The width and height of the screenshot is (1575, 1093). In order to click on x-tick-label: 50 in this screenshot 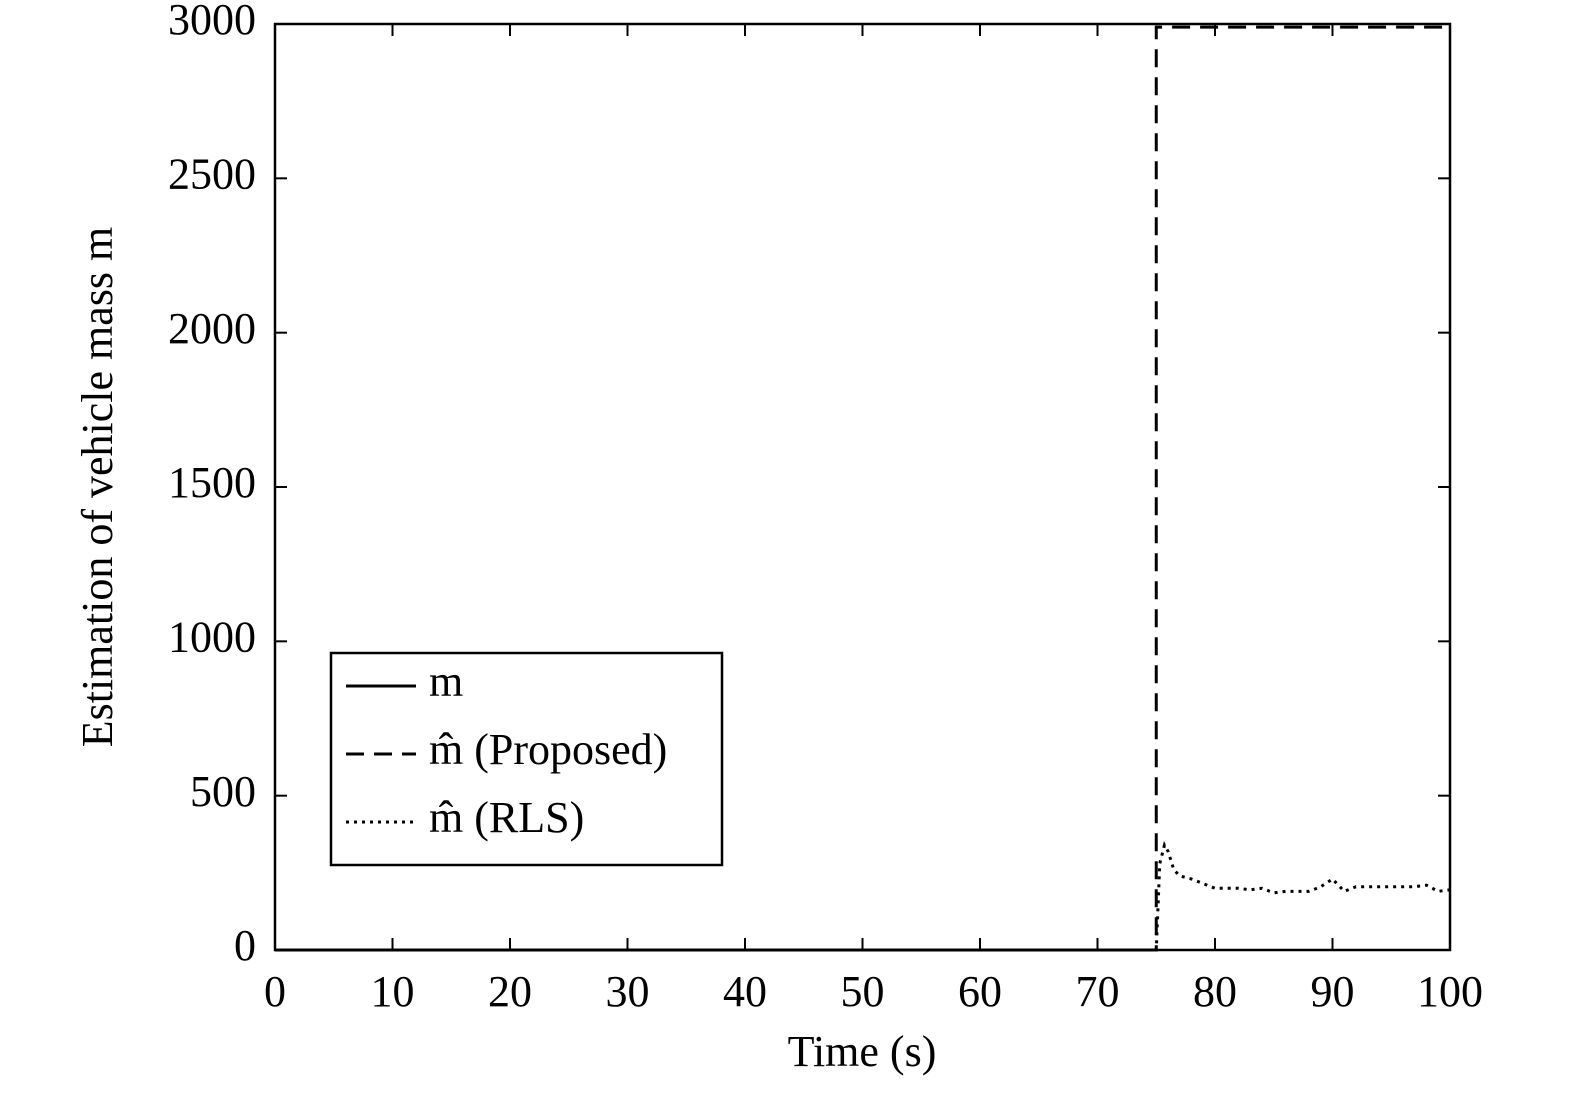, I will do `click(863, 991)`.